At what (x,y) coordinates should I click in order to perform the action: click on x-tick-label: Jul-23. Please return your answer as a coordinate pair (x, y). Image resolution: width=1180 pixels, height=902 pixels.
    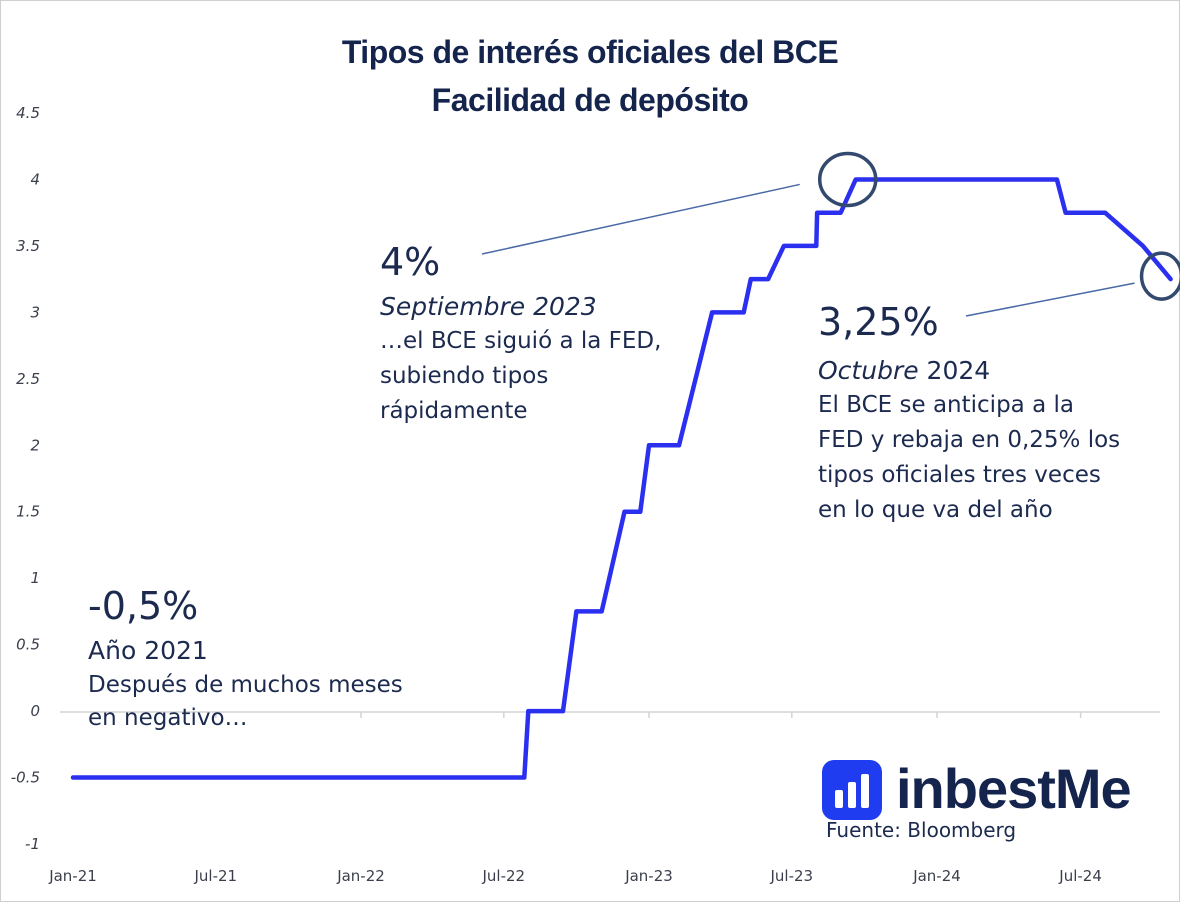
    Looking at the image, I should click on (792, 876).